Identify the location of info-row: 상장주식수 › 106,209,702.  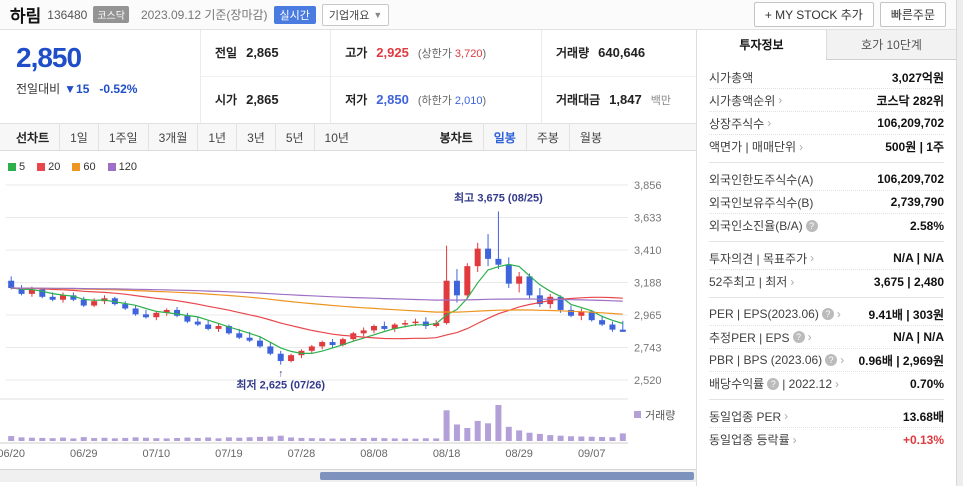
(826, 123).